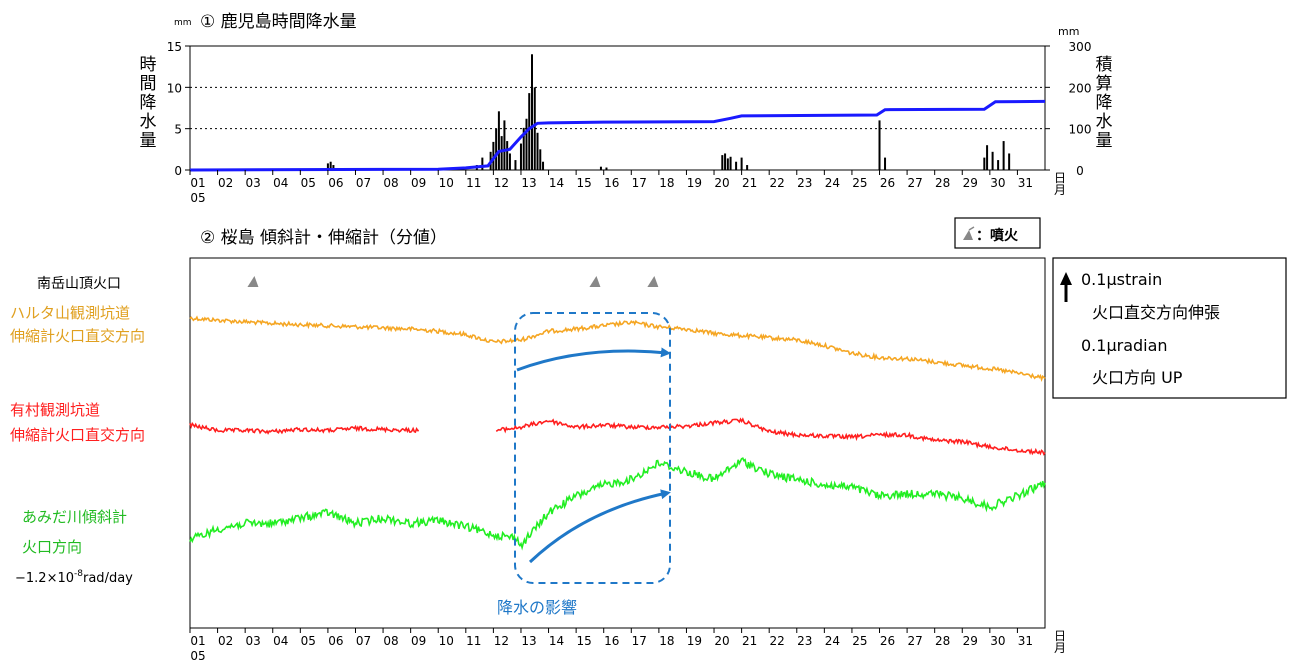  I want to click on panel1-x-unit: 日月, so click(1060, 184).